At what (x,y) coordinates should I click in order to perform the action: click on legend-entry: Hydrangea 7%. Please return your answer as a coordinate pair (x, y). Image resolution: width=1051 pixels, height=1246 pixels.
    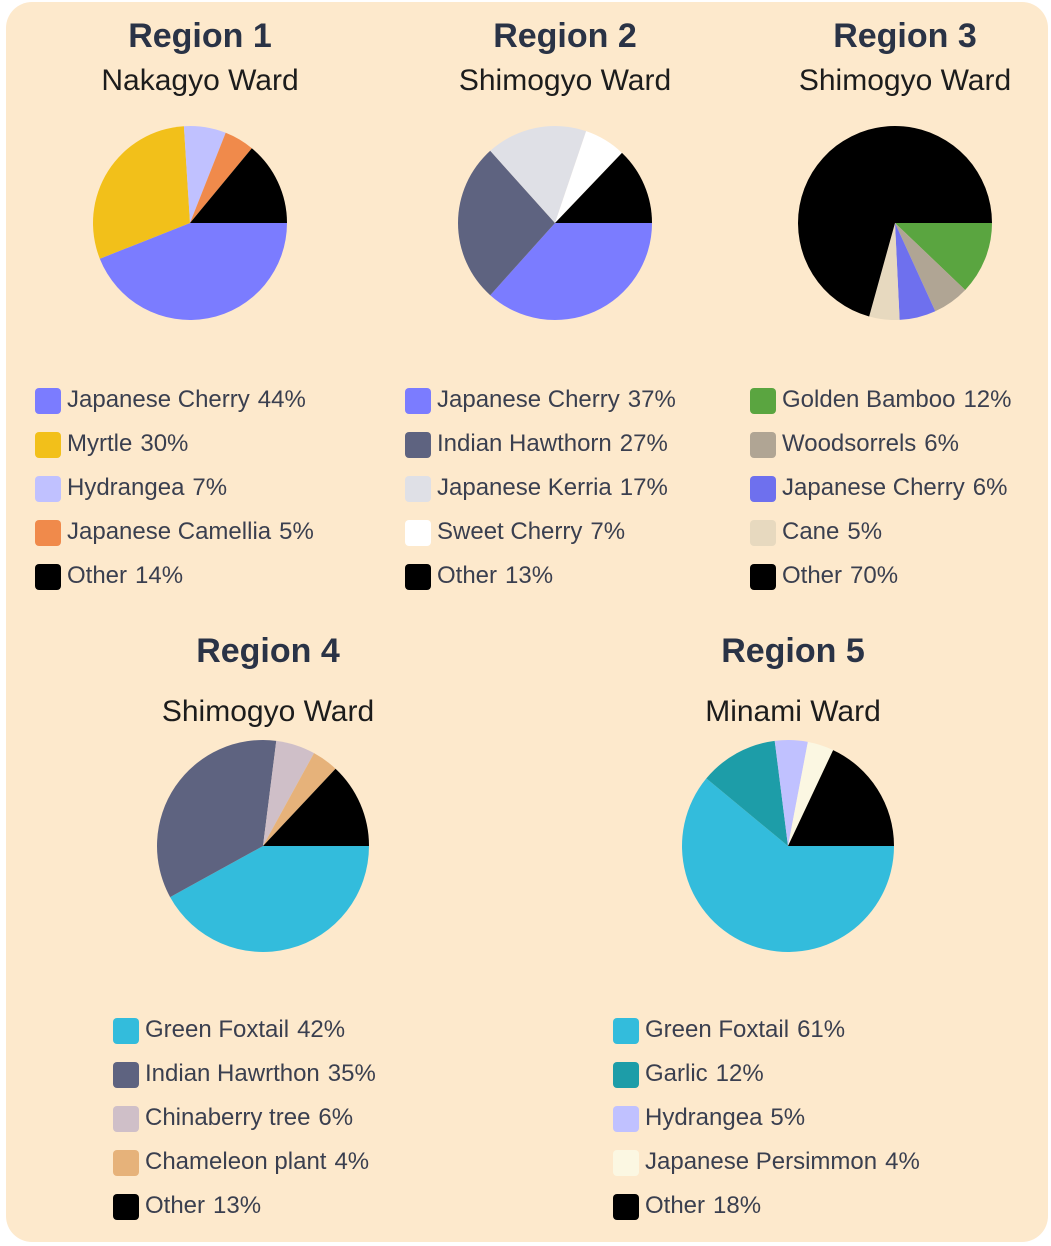
    Looking at the image, I should click on (147, 487).